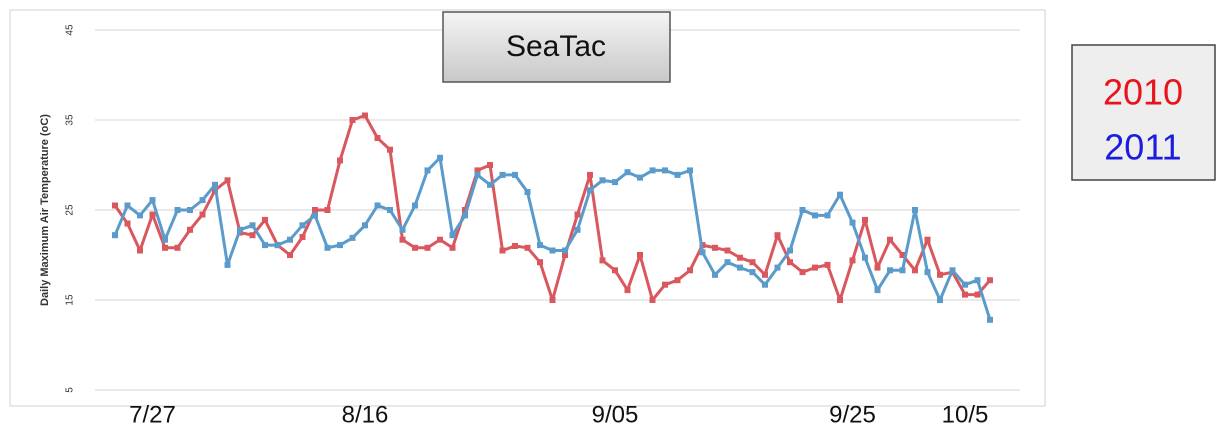 The image size is (1225, 438). What do you see at coordinates (152, 414) in the screenshot?
I see `x-tick-label: 7/27` at bounding box center [152, 414].